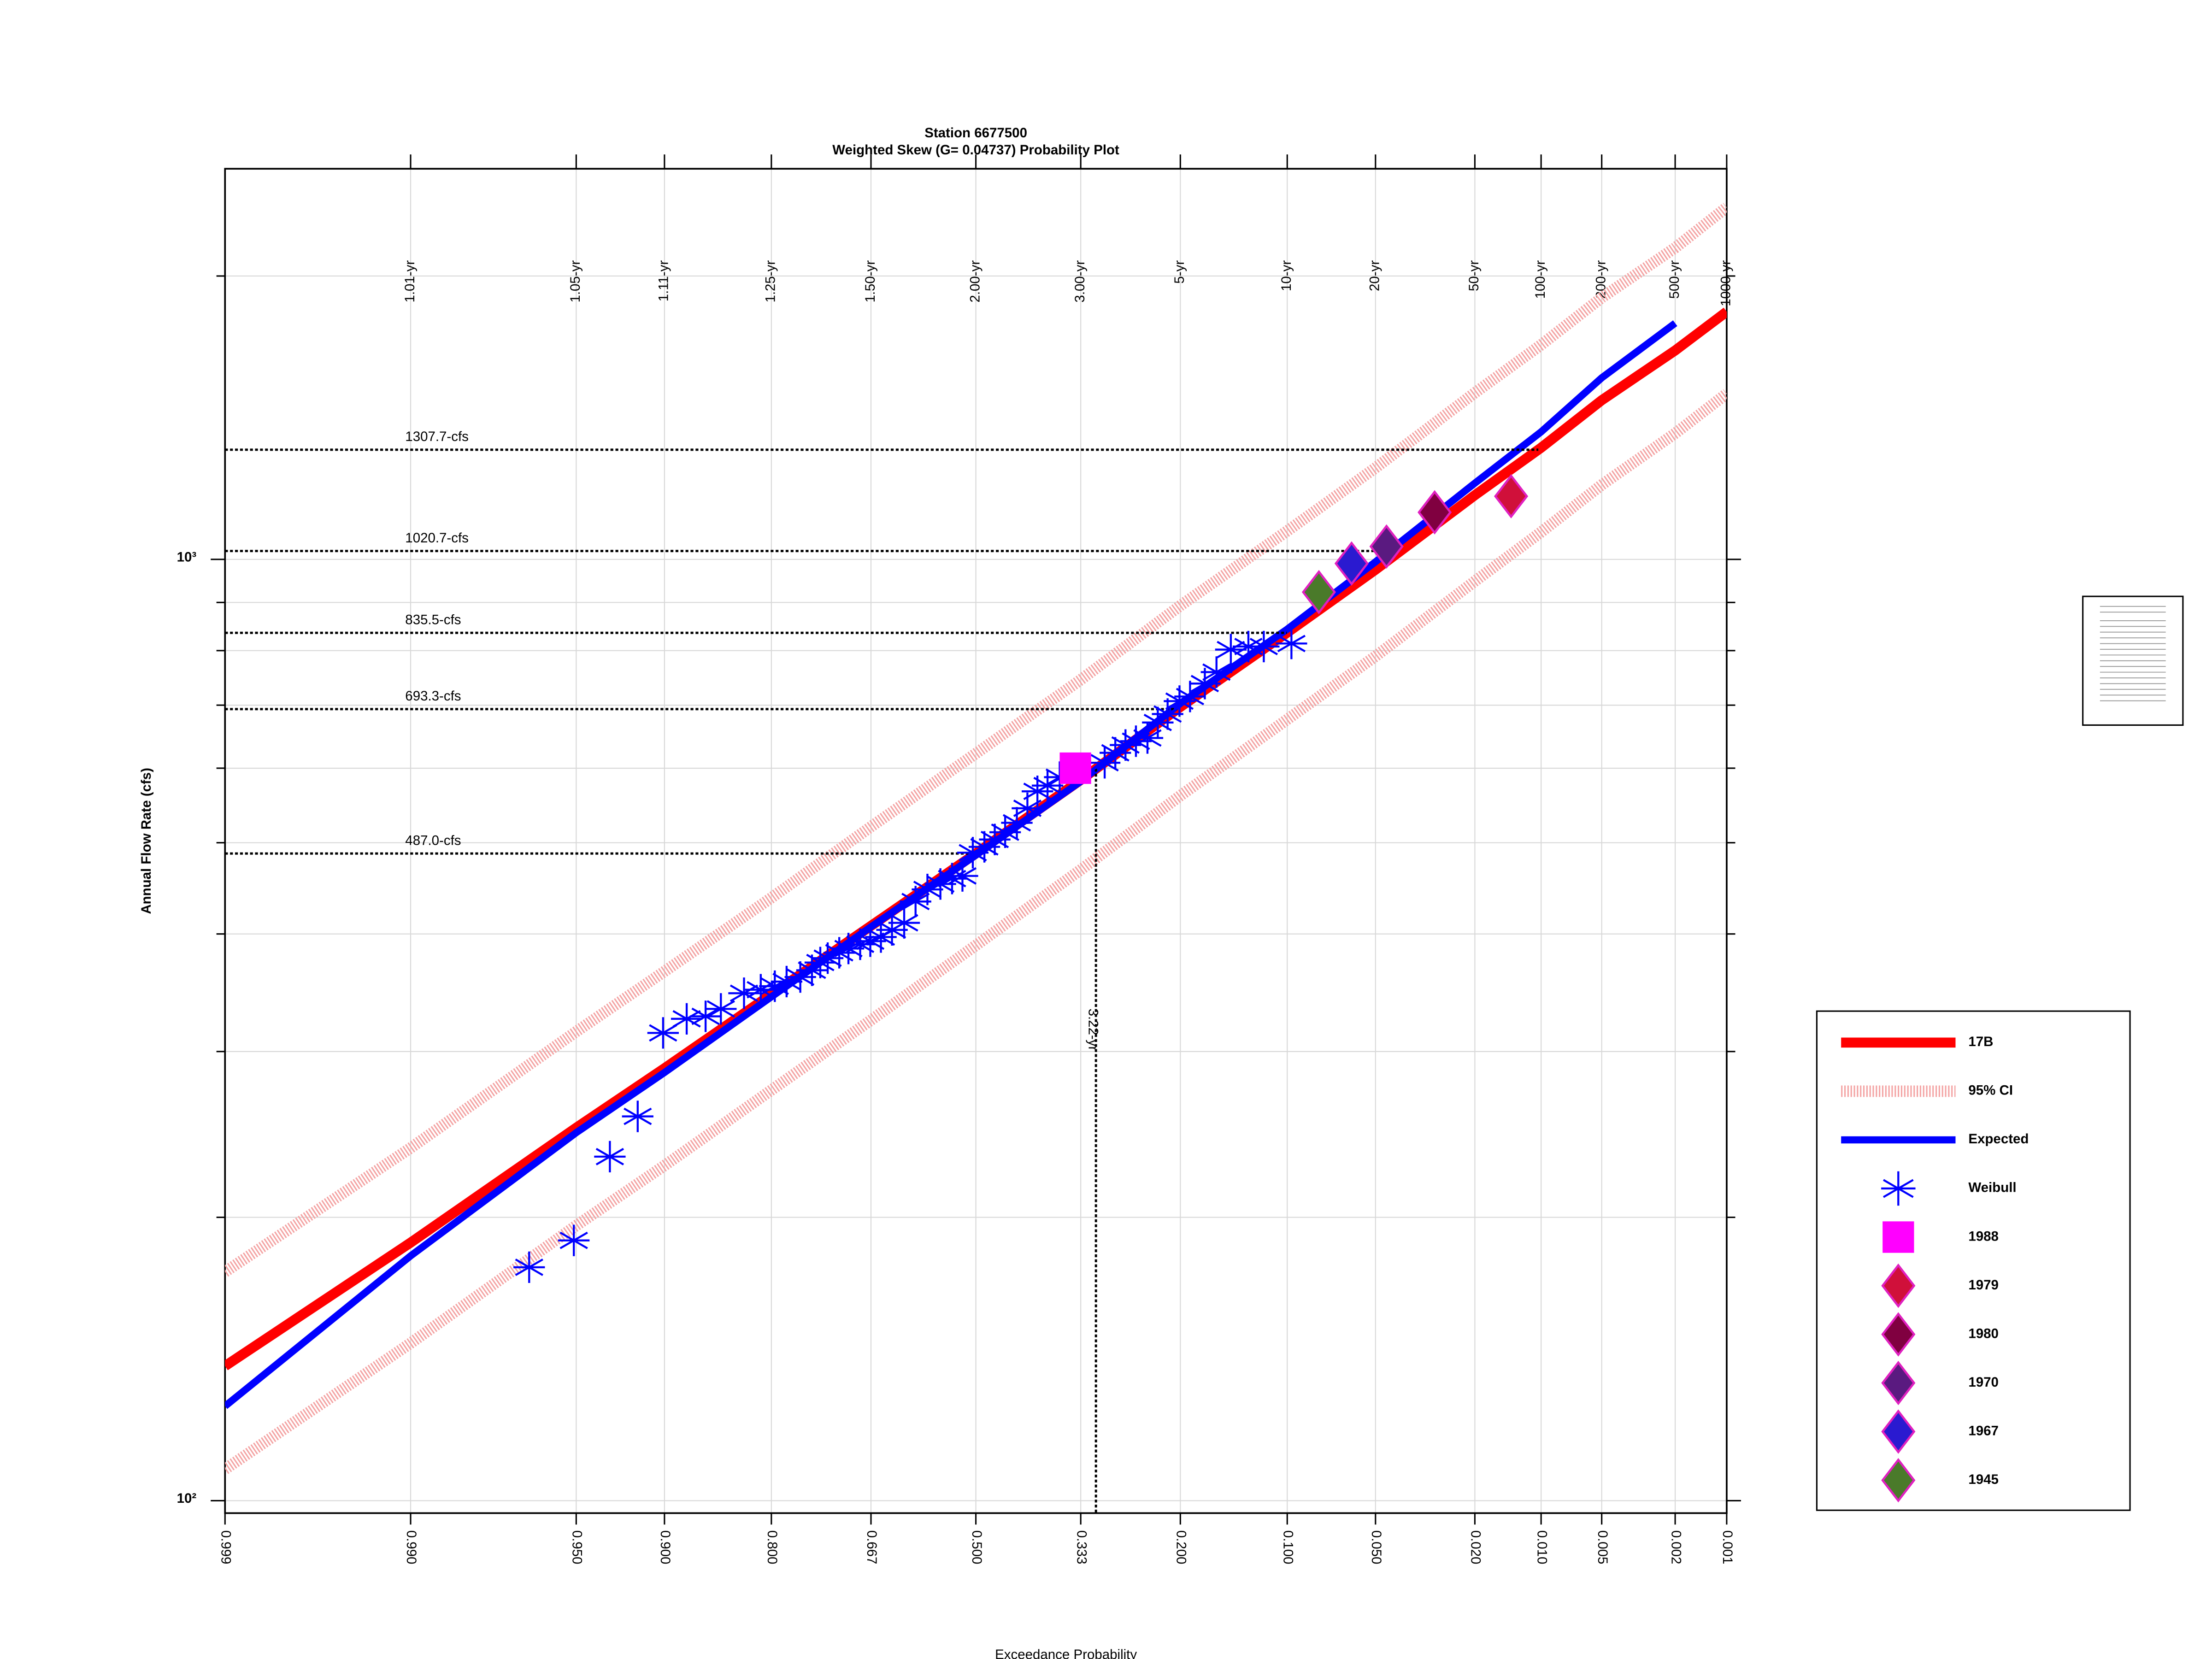 Image resolution: width=2212 pixels, height=1659 pixels. What do you see at coordinates (663, 281) in the screenshot?
I see `top-tick-label: 1.11-yr` at bounding box center [663, 281].